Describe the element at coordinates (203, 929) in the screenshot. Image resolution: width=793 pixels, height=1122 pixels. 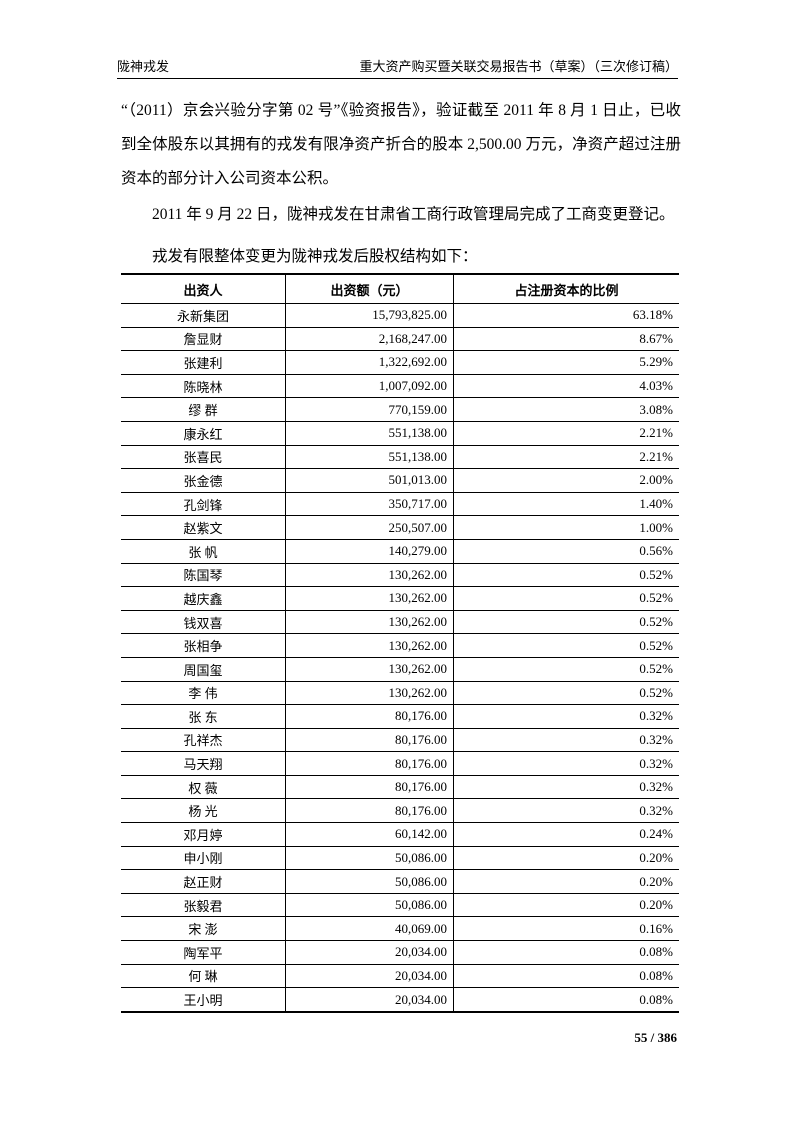
I see `investor-name: 宋 澎` at that location.